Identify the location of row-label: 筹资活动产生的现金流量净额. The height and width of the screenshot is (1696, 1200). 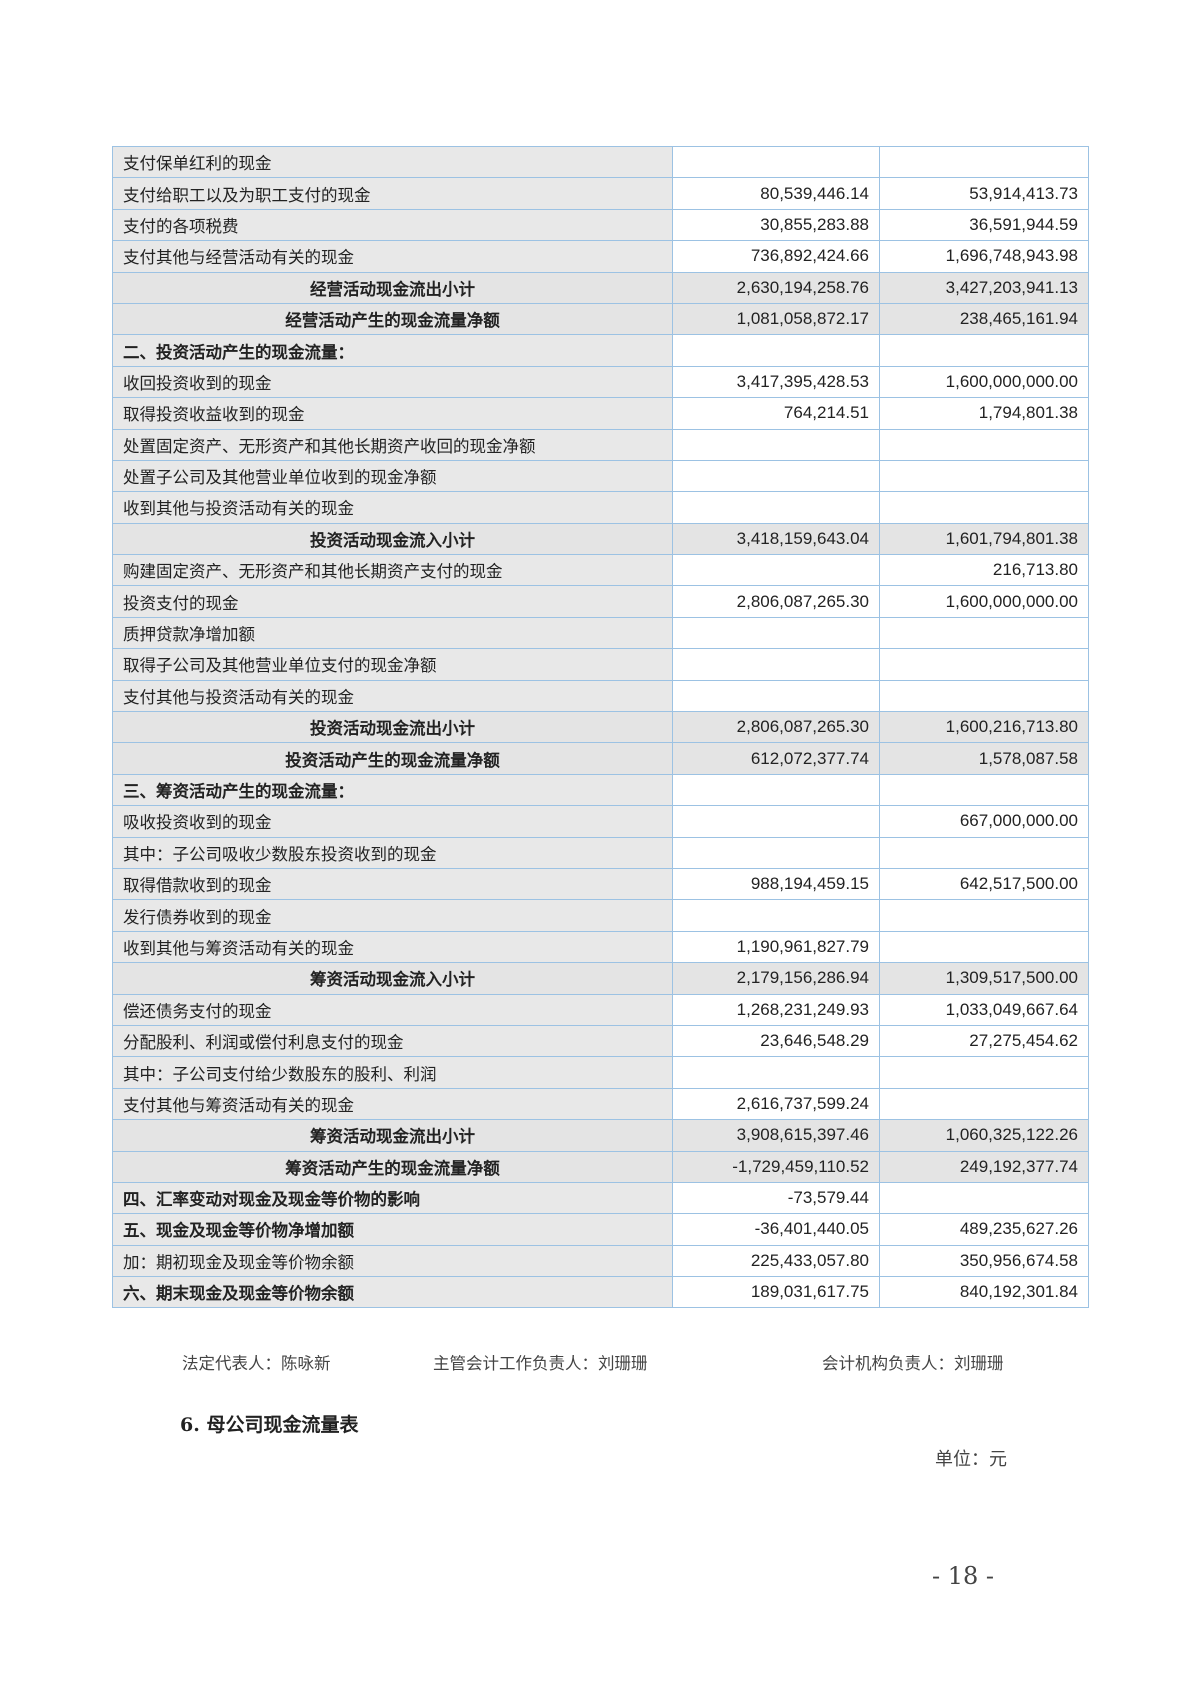
(392, 1166).